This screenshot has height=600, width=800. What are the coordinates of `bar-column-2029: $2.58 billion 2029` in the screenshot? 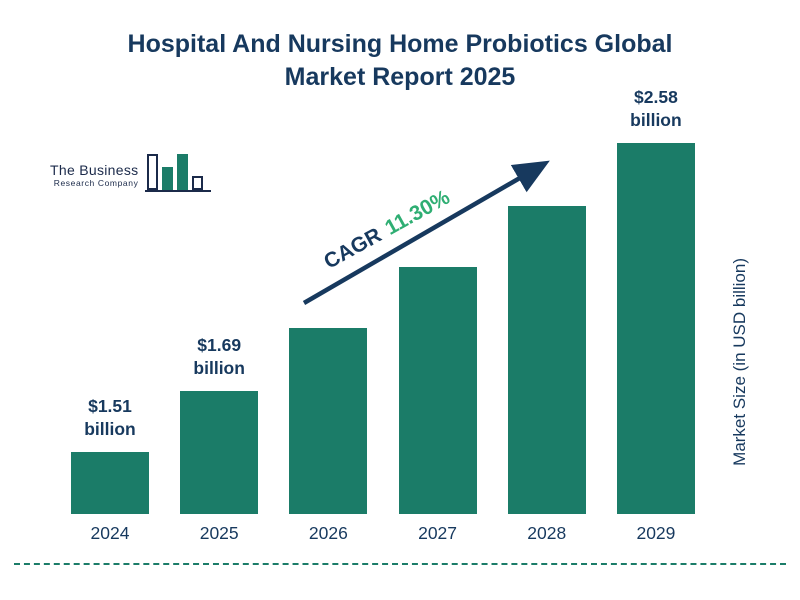 It's located at (656, 315).